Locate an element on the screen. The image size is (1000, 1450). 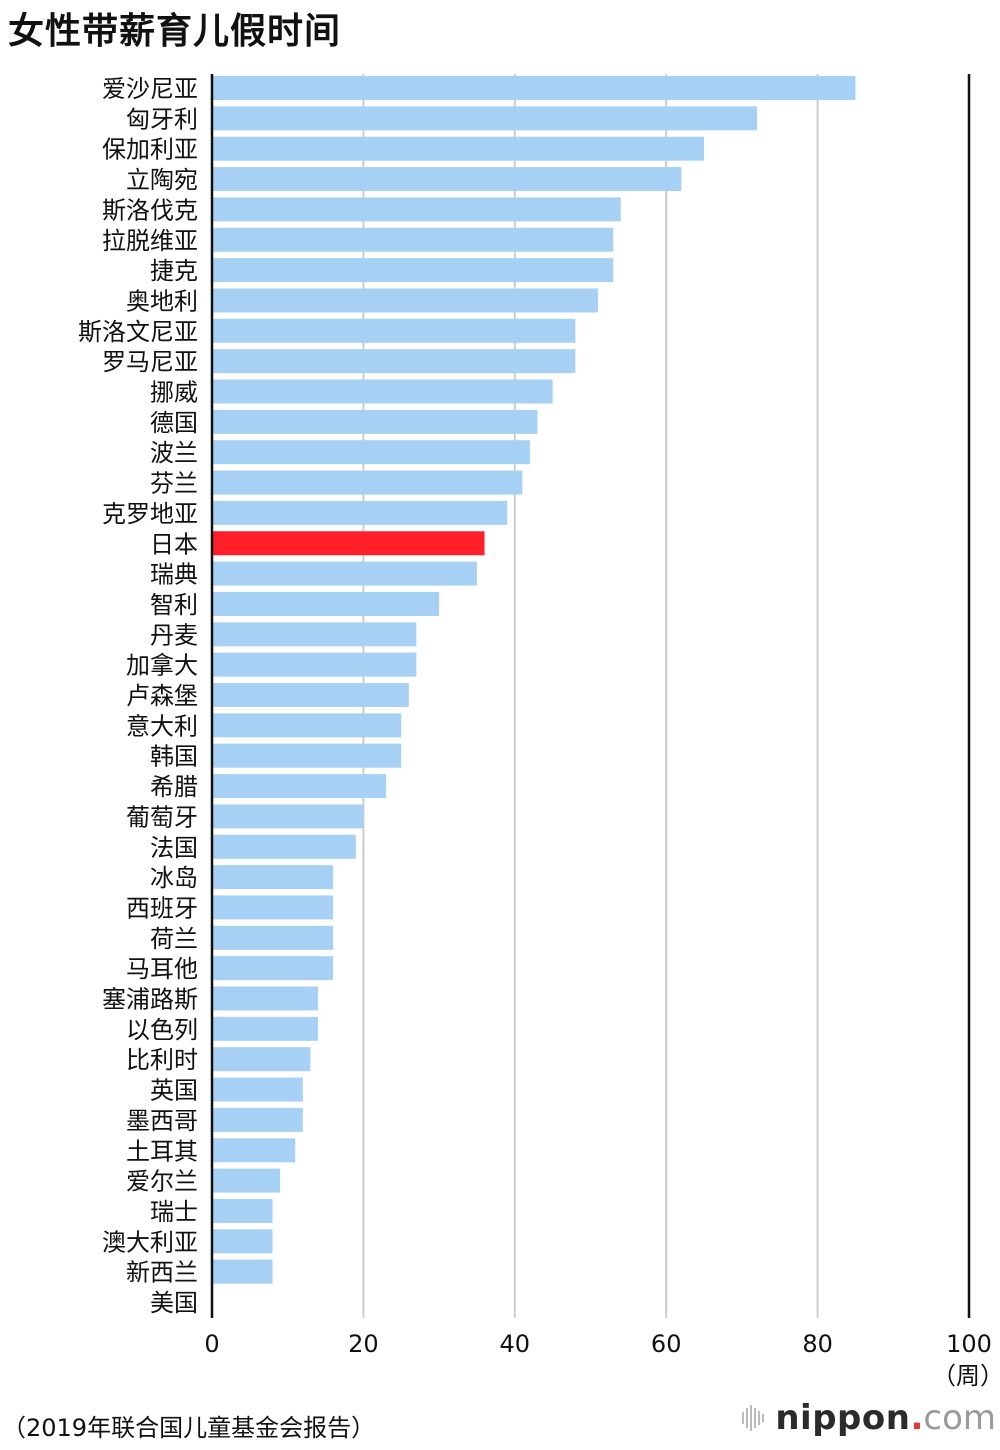
x-tick-label: 100 is located at coordinates (969, 1344).